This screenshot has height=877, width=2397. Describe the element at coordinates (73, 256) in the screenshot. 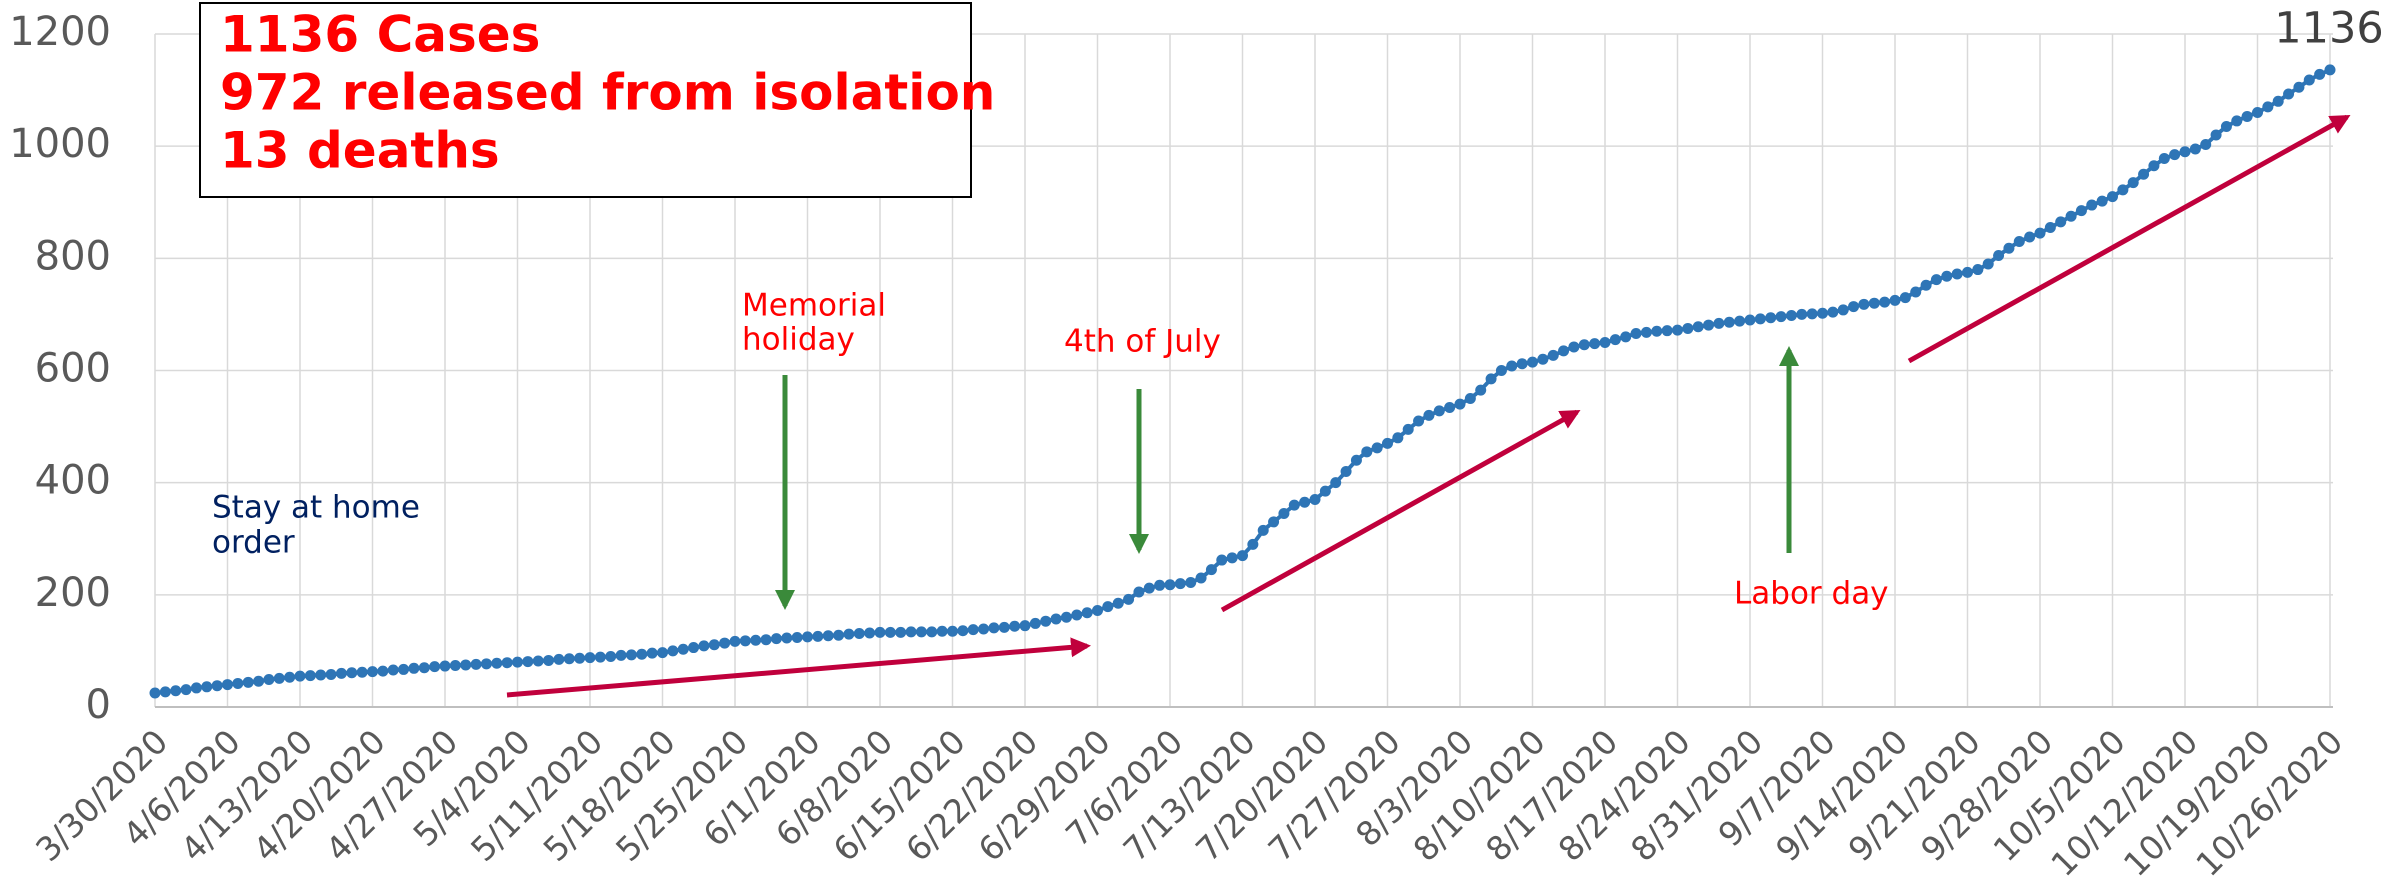

I see `y-tick-label: 800` at that location.